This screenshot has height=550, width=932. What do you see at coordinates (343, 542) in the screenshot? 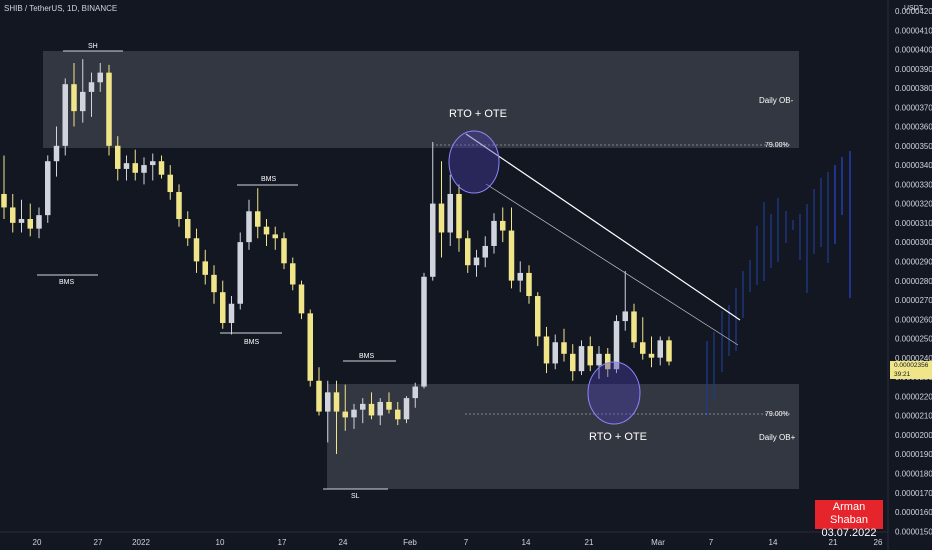
I see `time-axis-label: 24` at bounding box center [343, 542].